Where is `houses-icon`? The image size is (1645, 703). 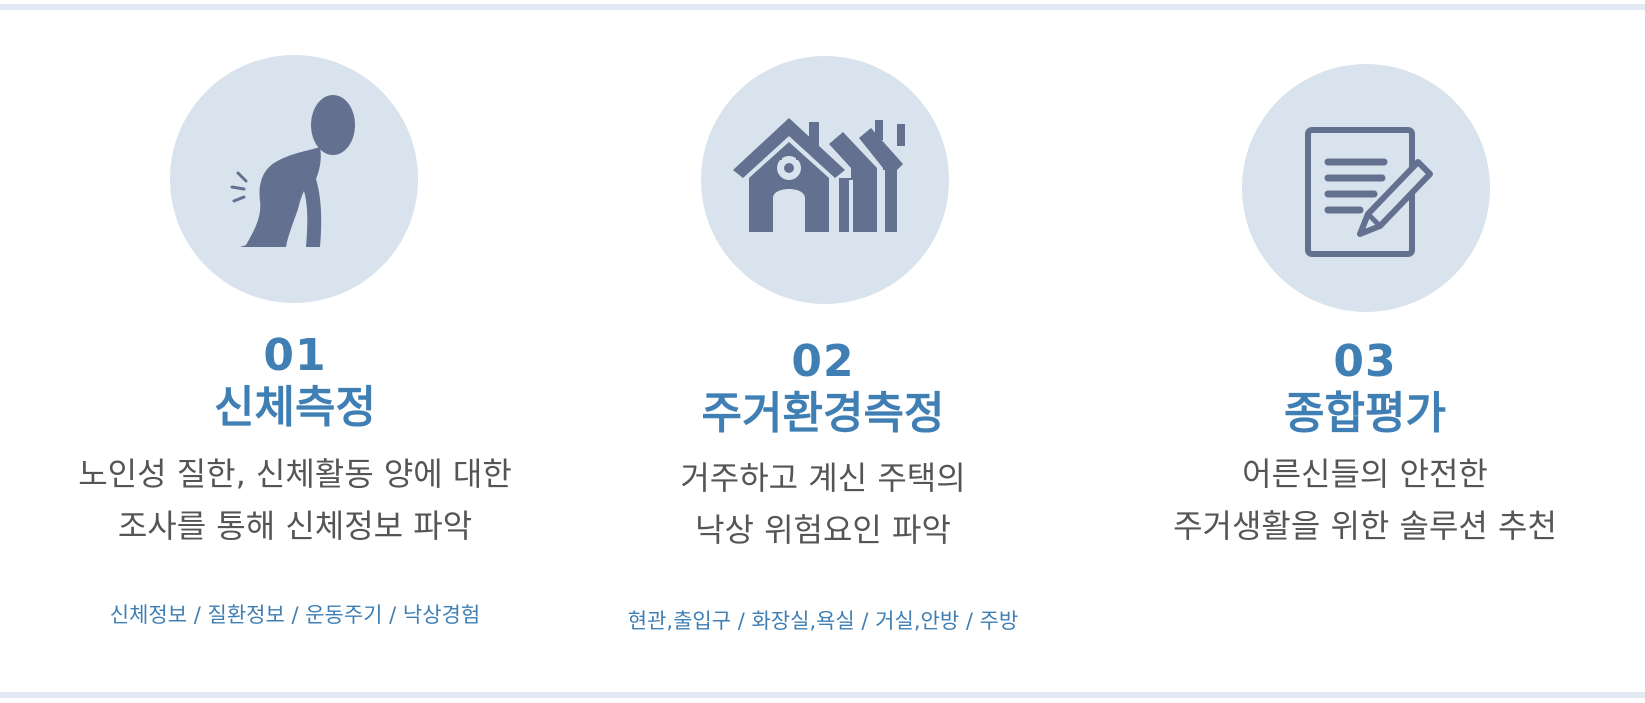
houses-icon is located at coordinates (819, 175).